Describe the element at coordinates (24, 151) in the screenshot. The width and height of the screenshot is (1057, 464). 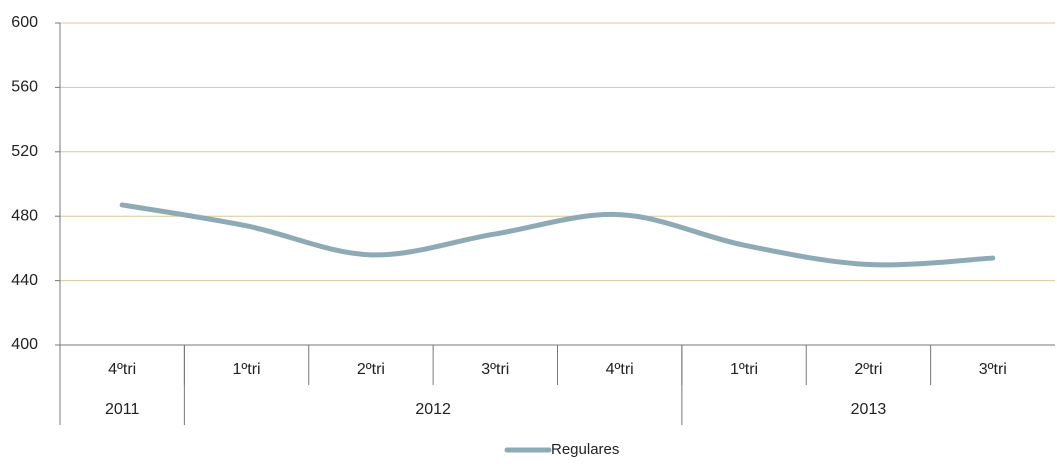
I see `y-tick-label: 520` at that location.